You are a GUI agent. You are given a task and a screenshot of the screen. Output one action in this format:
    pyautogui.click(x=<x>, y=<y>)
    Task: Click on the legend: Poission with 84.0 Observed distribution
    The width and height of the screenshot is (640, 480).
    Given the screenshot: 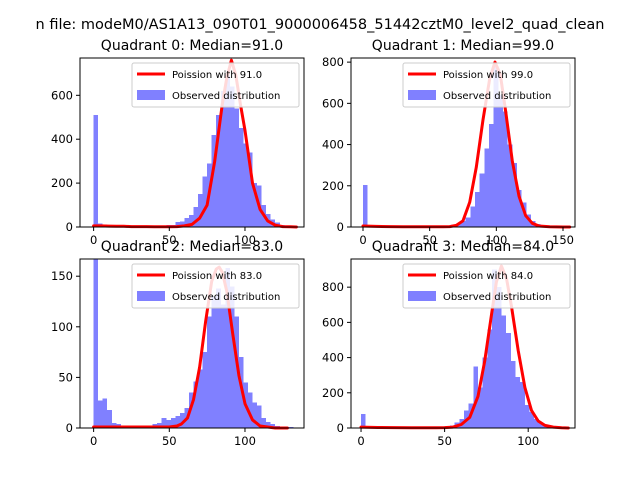 What is the action you would take?
    pyautogui.click(x=486, y=286)
    